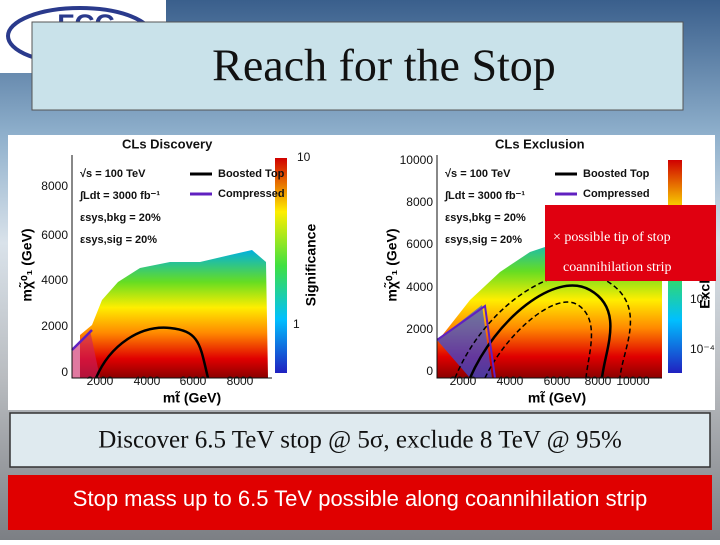 Image resolution: width=720 pixels, height=545 pixels. I want to click on colorbar-label: Significance, so click(311, 265).